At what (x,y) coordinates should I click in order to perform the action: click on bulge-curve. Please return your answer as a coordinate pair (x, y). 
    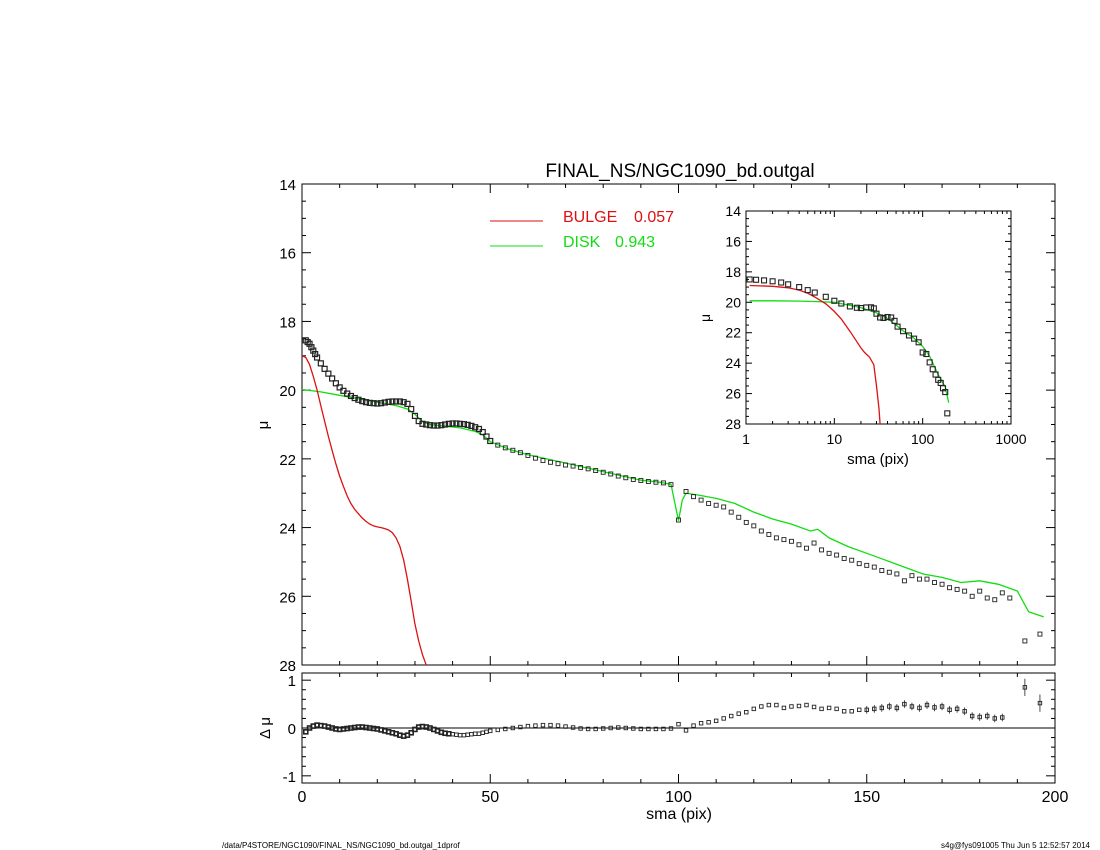
    Looking at the image, I should click on (364, 510).